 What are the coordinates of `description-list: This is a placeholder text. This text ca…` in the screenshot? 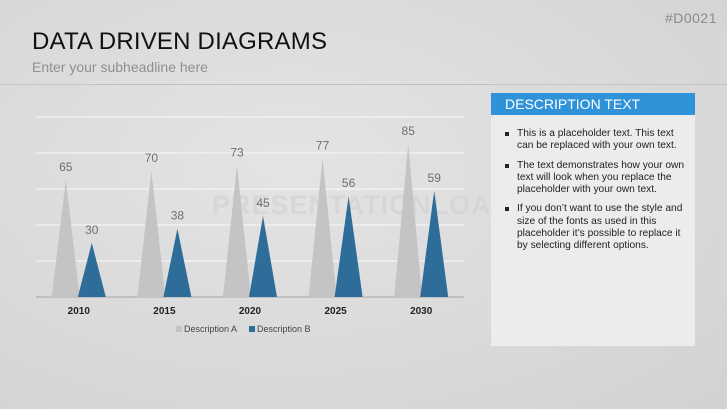 It's located at (594, 190).